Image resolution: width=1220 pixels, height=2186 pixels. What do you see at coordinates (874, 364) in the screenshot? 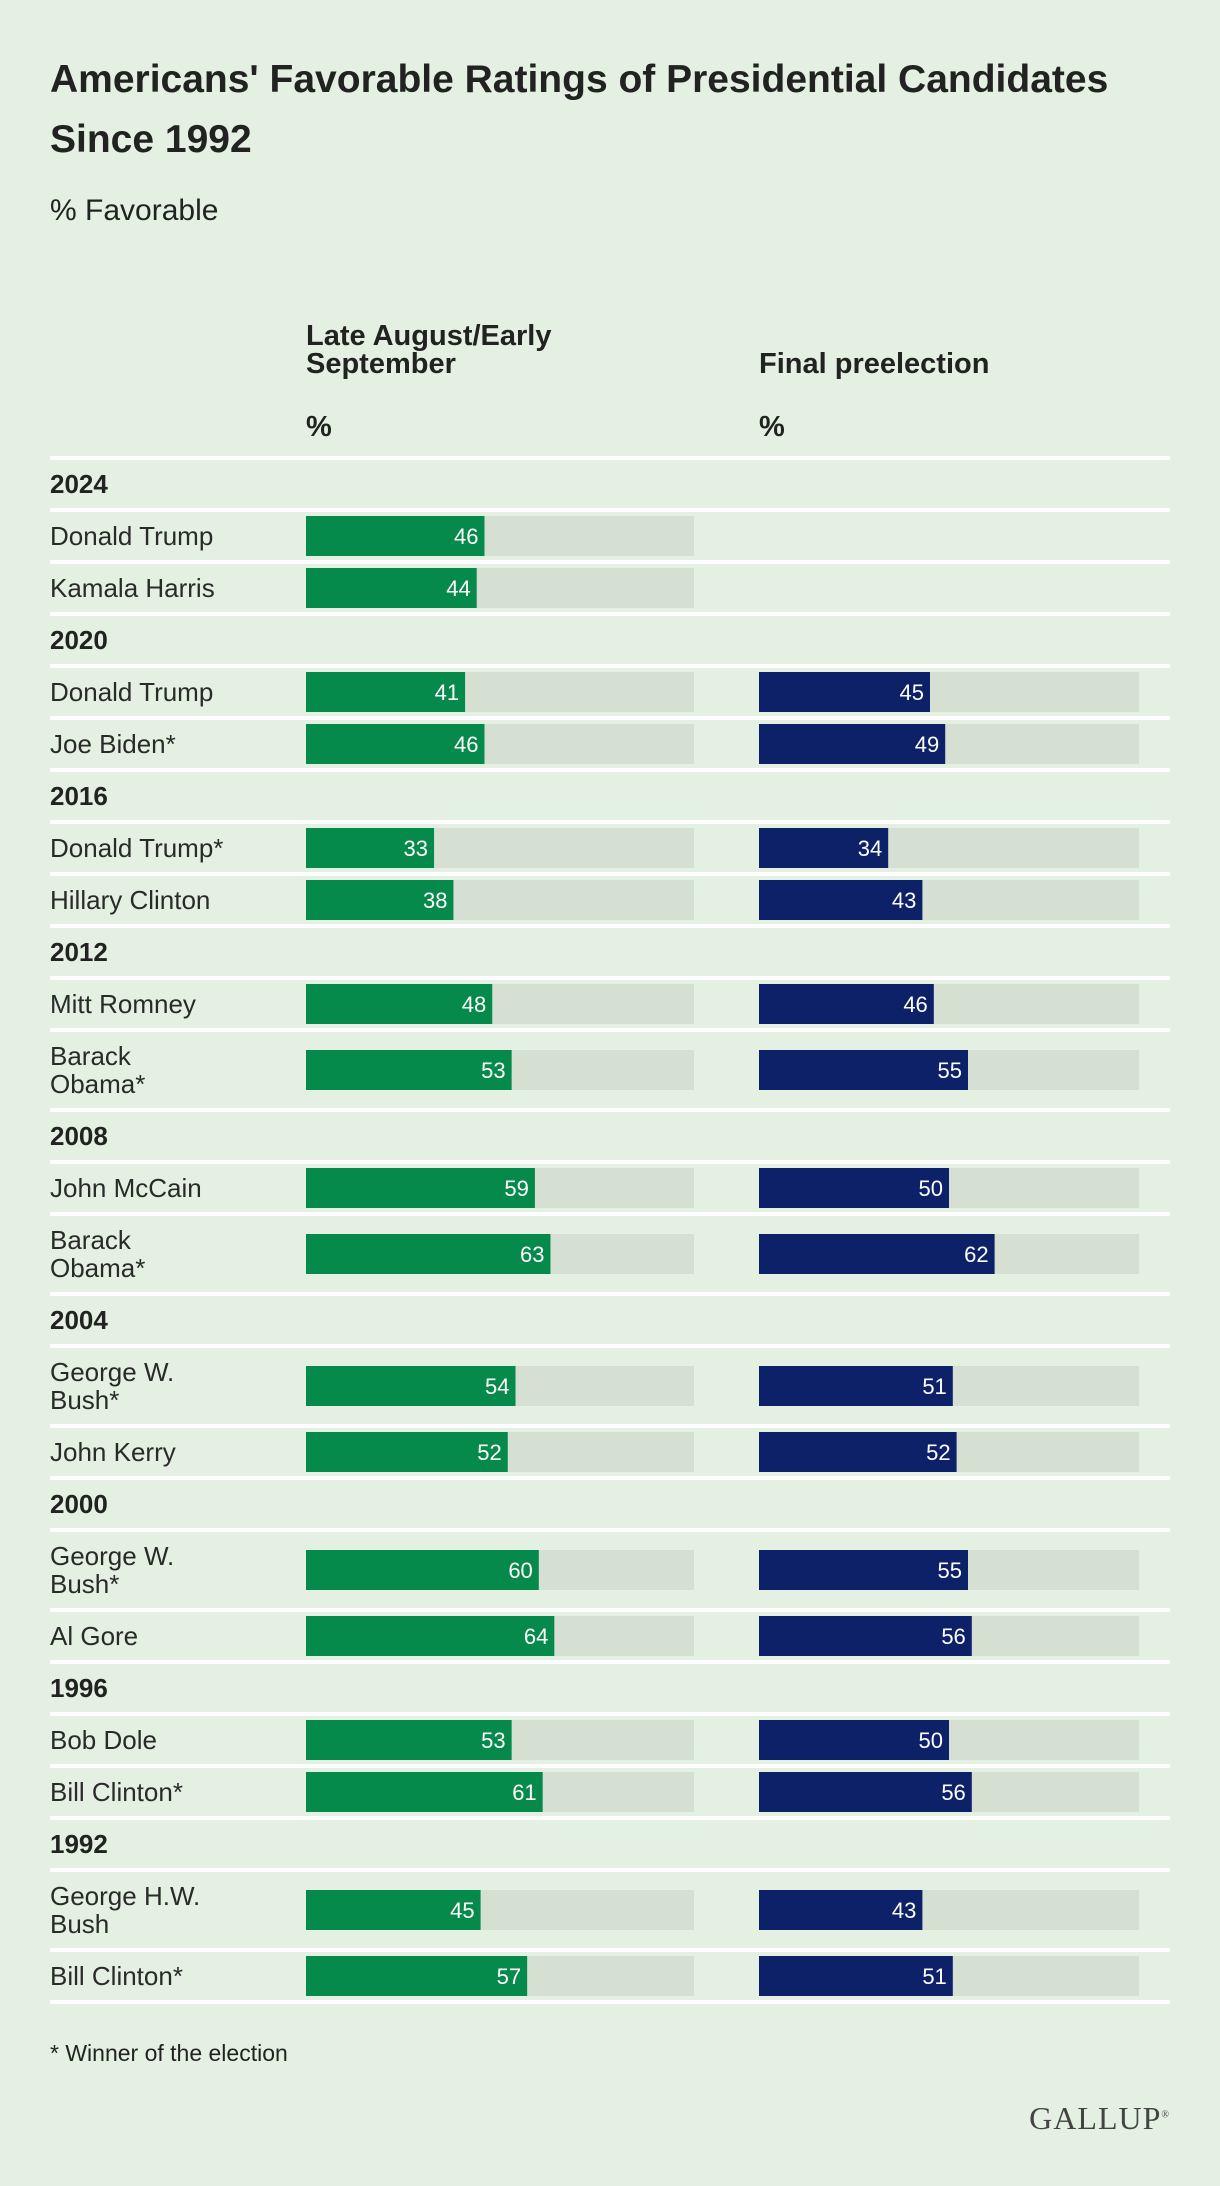
I see `series-header-final-preelection: Final preelection` at bounding box center [874, 364].